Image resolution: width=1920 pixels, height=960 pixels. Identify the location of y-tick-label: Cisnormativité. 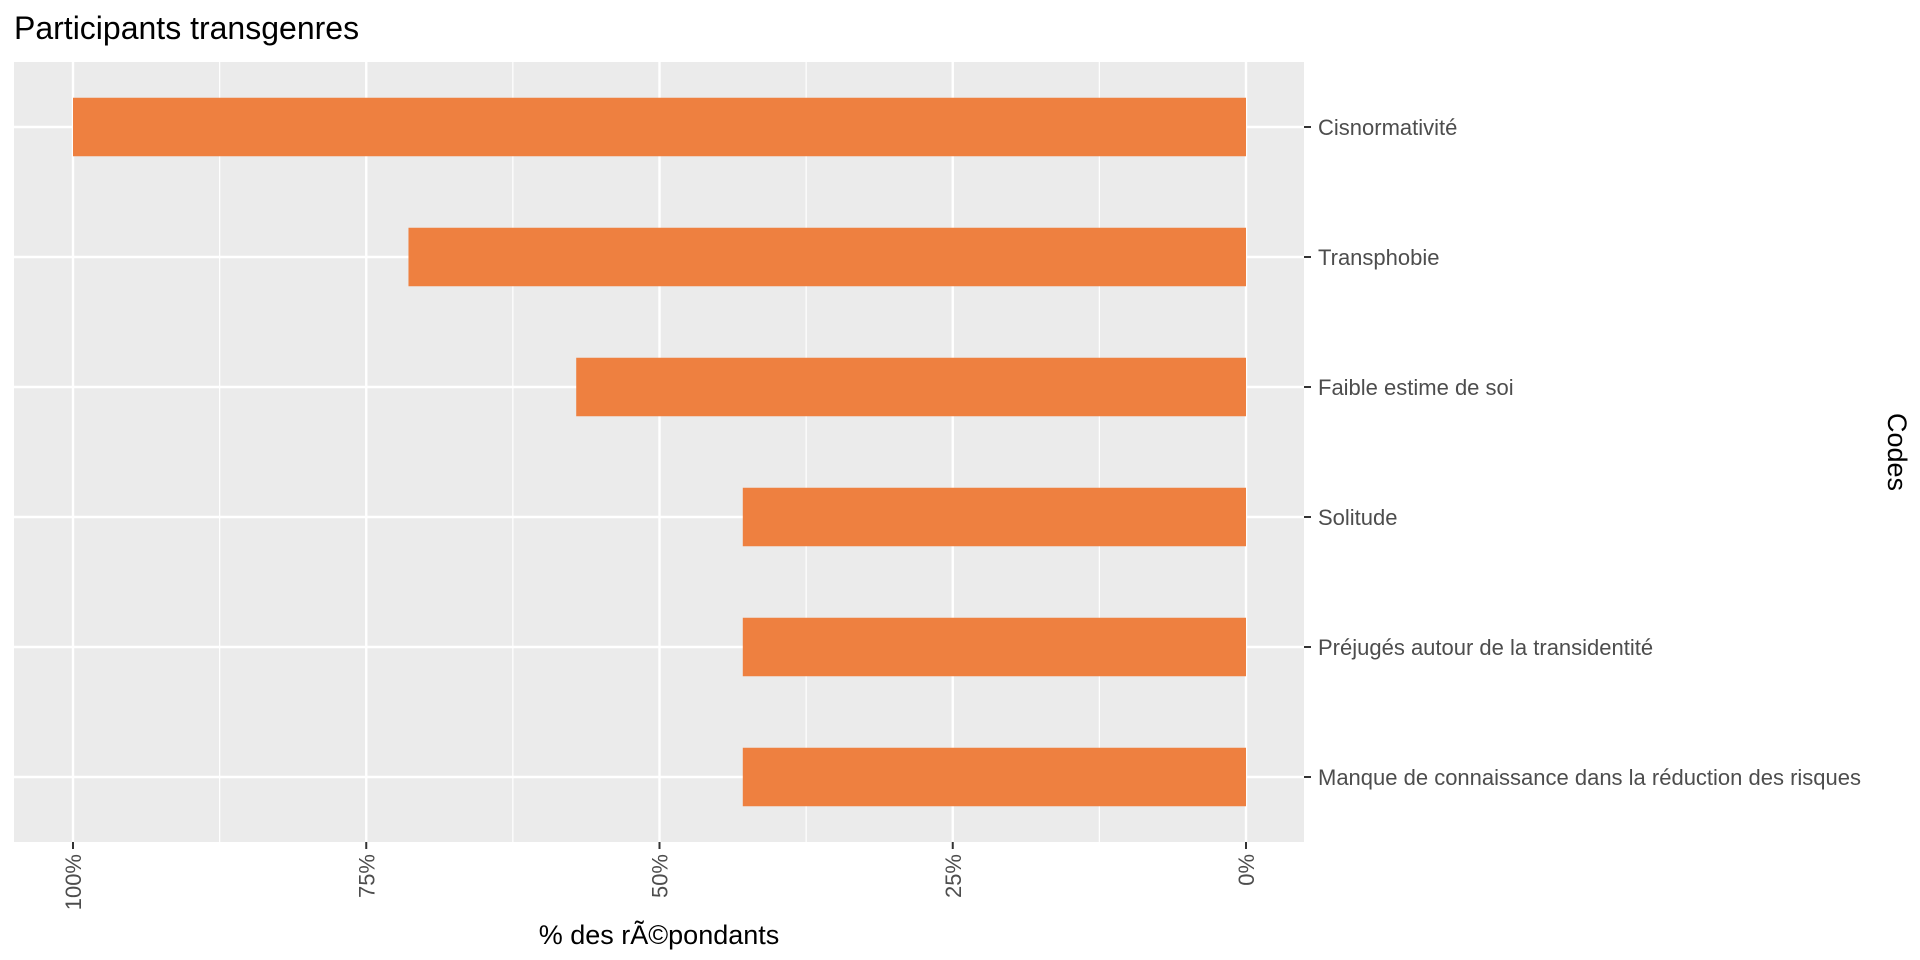
(1387, 127).